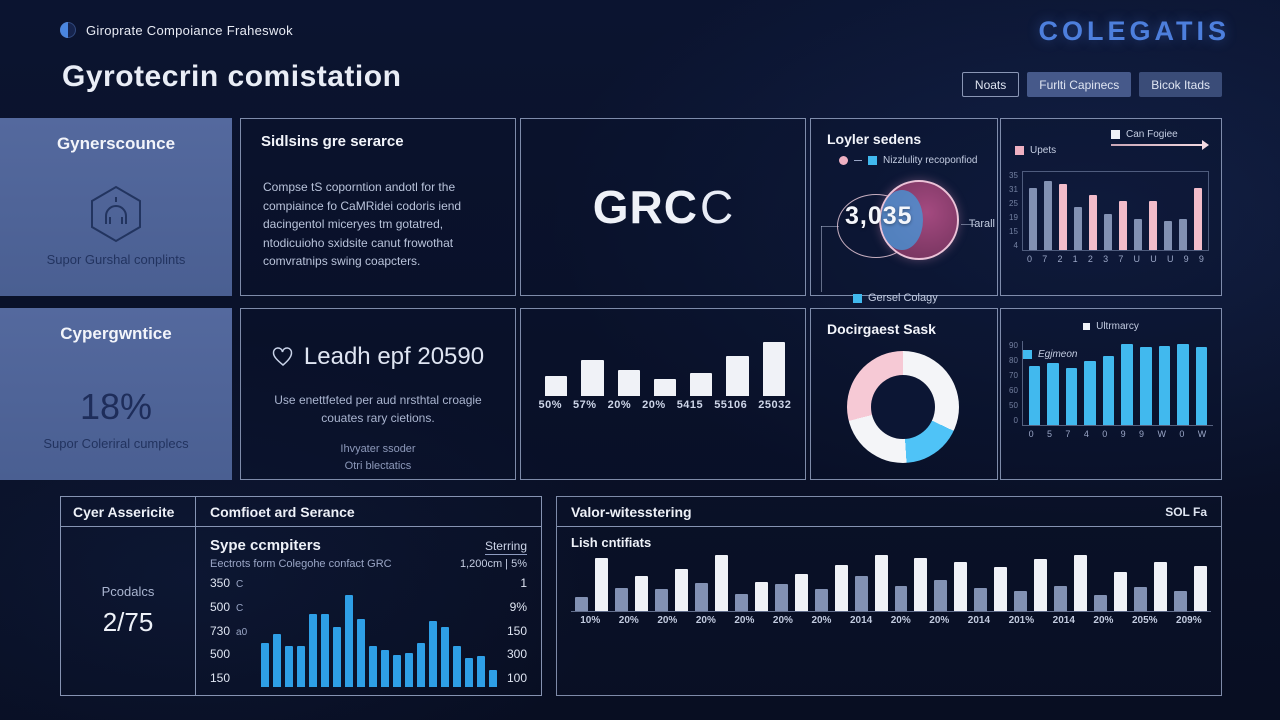 This screenshot has height=720, width=1280. Describe the element at coordinates (377, 638) in the screenshot. I see `sterring-chart` at that location.